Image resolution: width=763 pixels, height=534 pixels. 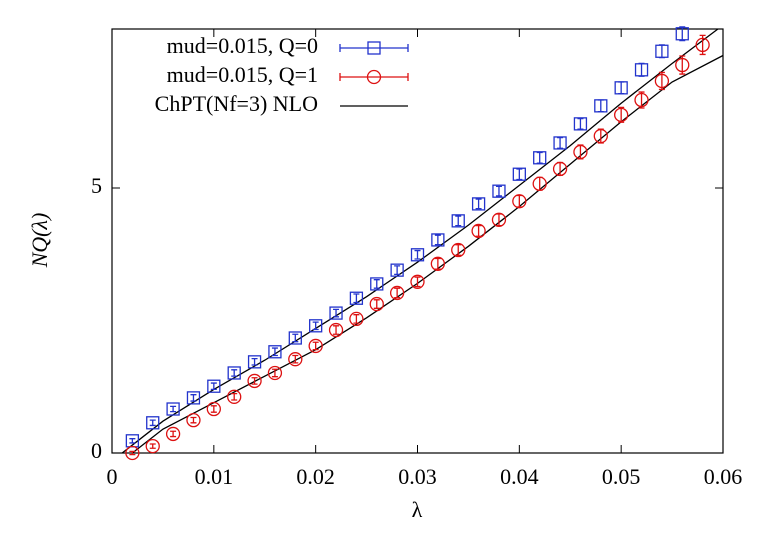 What do you see at coordinates (417, 509) in the screenshot?
I see `x-axis-label: λ` at bounding box center [417, 509].